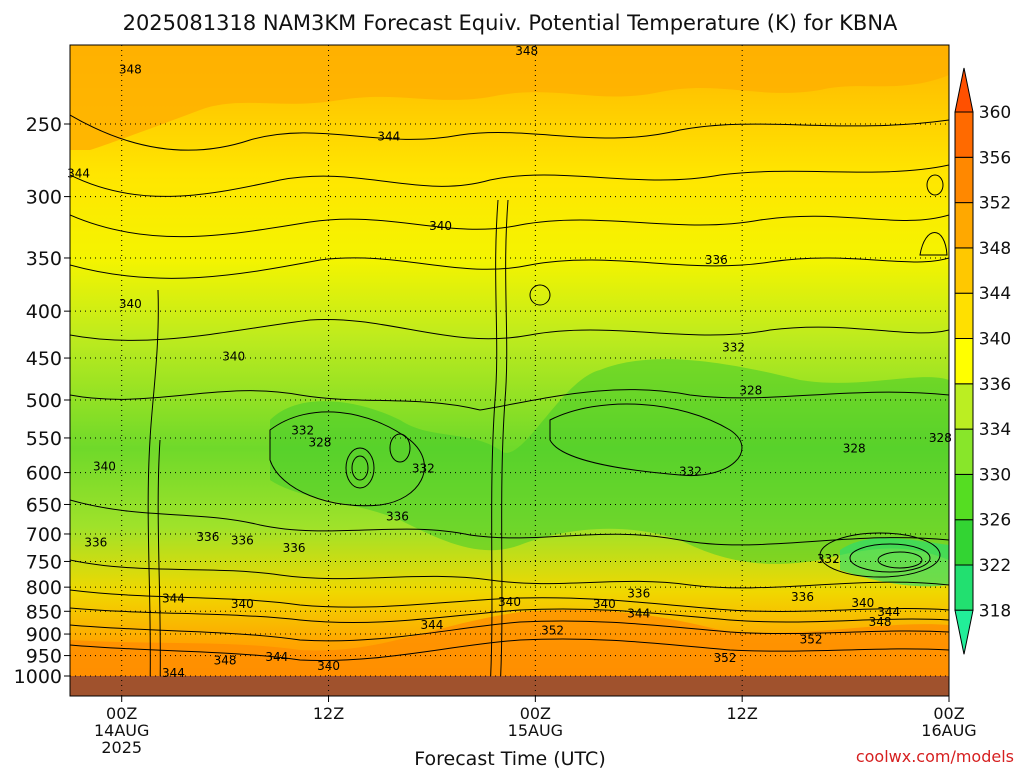 This screenshot has height=768, width=1024. Describe the element at coordinates (964, 632) in the screenshot. I see `colorbar-min-arrow` at that location.